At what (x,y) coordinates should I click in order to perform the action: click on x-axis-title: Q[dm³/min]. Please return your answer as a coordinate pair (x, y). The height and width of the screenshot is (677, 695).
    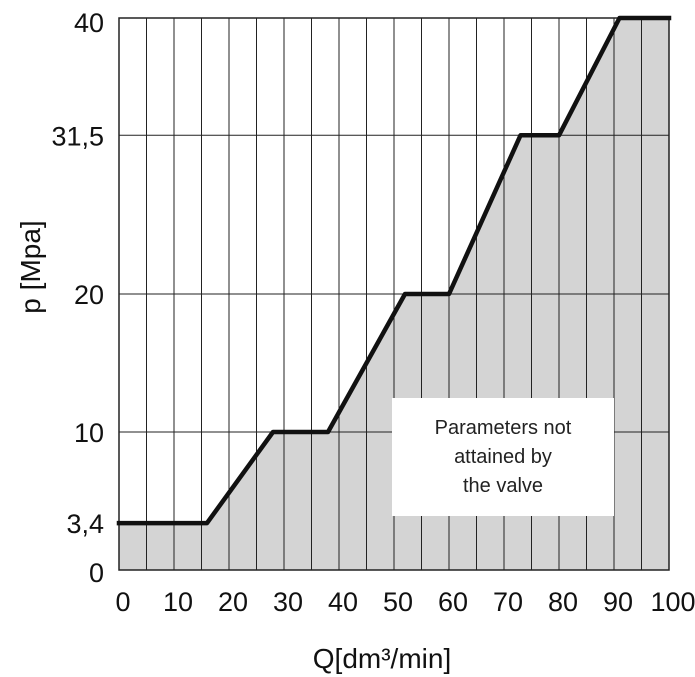
    Looking at the image, I should click on (382, 658).